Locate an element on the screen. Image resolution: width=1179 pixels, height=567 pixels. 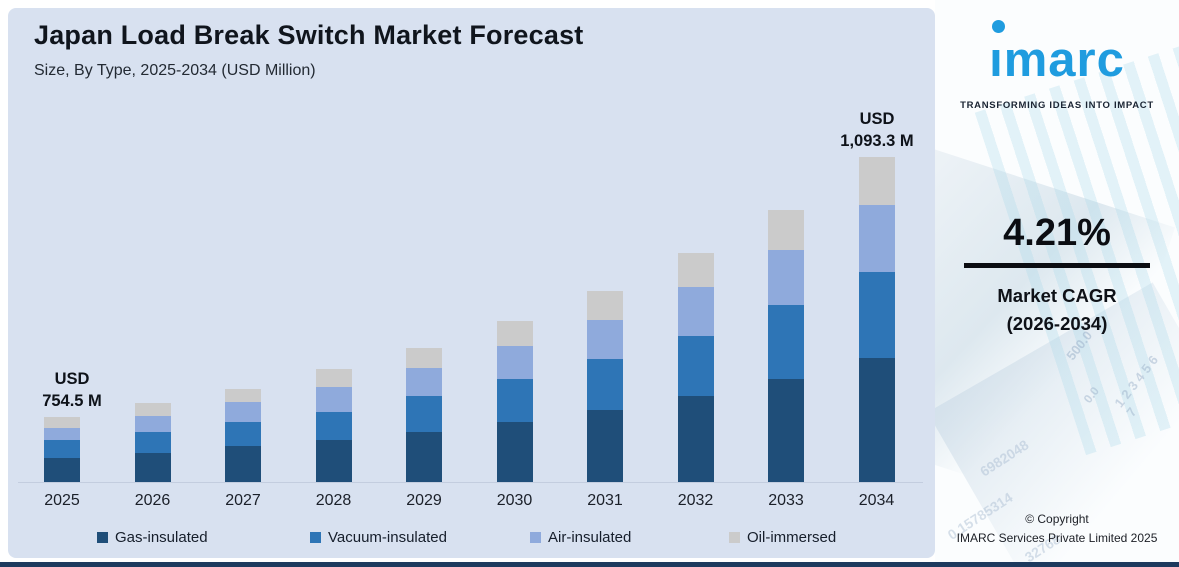
bar-2034-oil-immersed is located at coordinates (876, 181).